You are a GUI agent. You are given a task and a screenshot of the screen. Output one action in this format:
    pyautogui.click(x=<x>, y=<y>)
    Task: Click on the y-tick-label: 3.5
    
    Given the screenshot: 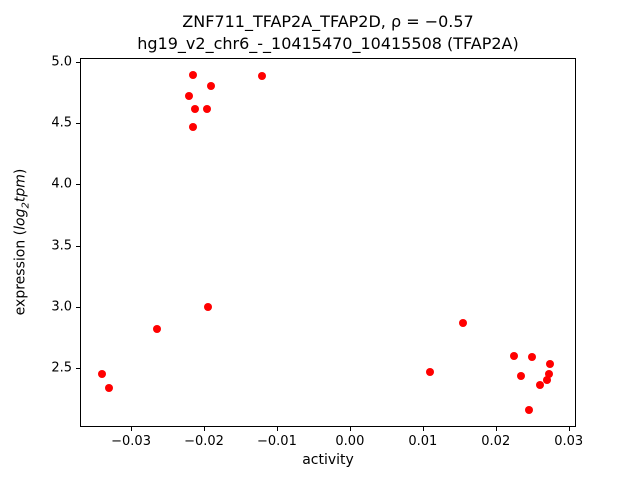 What is the action you would take?
    pyautogui.click(x=61, y=246)
    